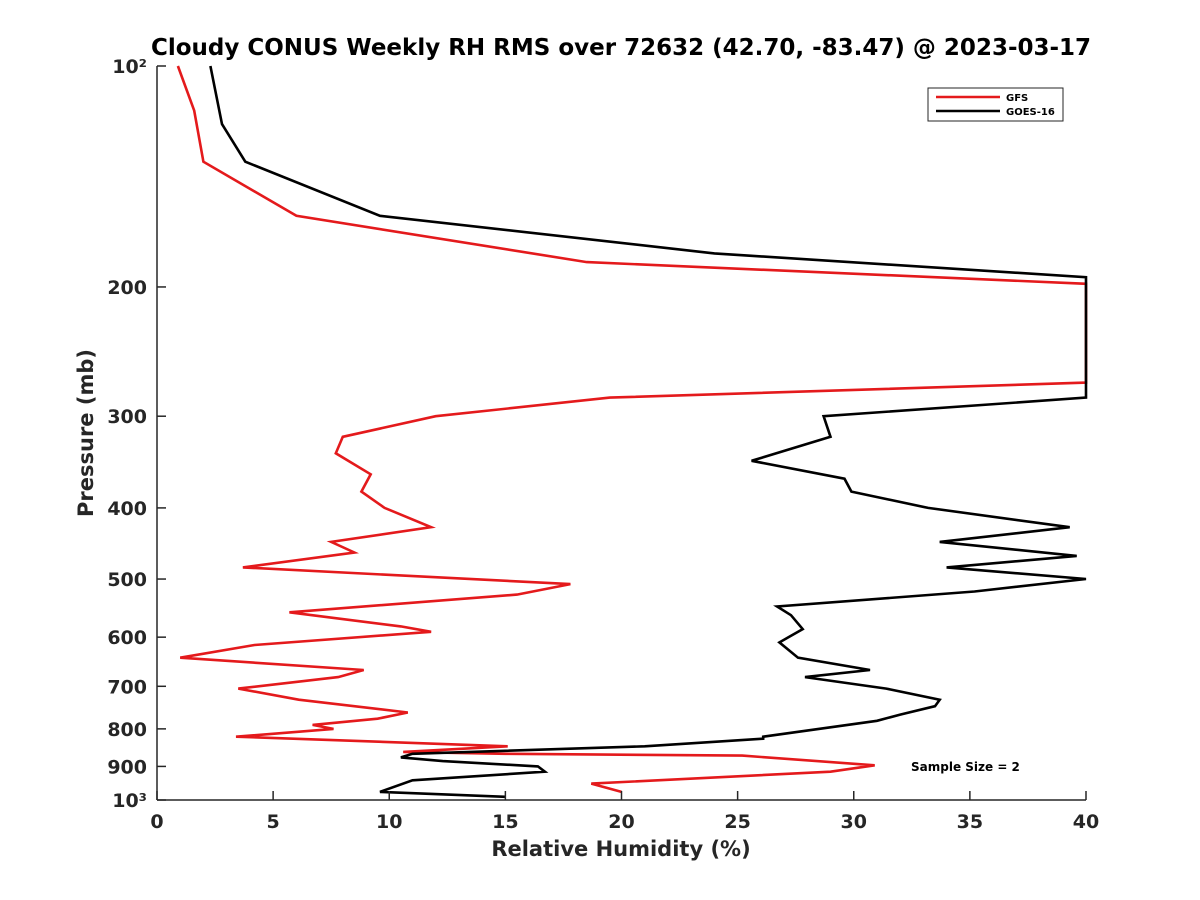 The width and height of the screenshot is (1200, 900). I want to click on x-ticks: 0 5 10 15 20 25 30 35 40, so click(624, 812).